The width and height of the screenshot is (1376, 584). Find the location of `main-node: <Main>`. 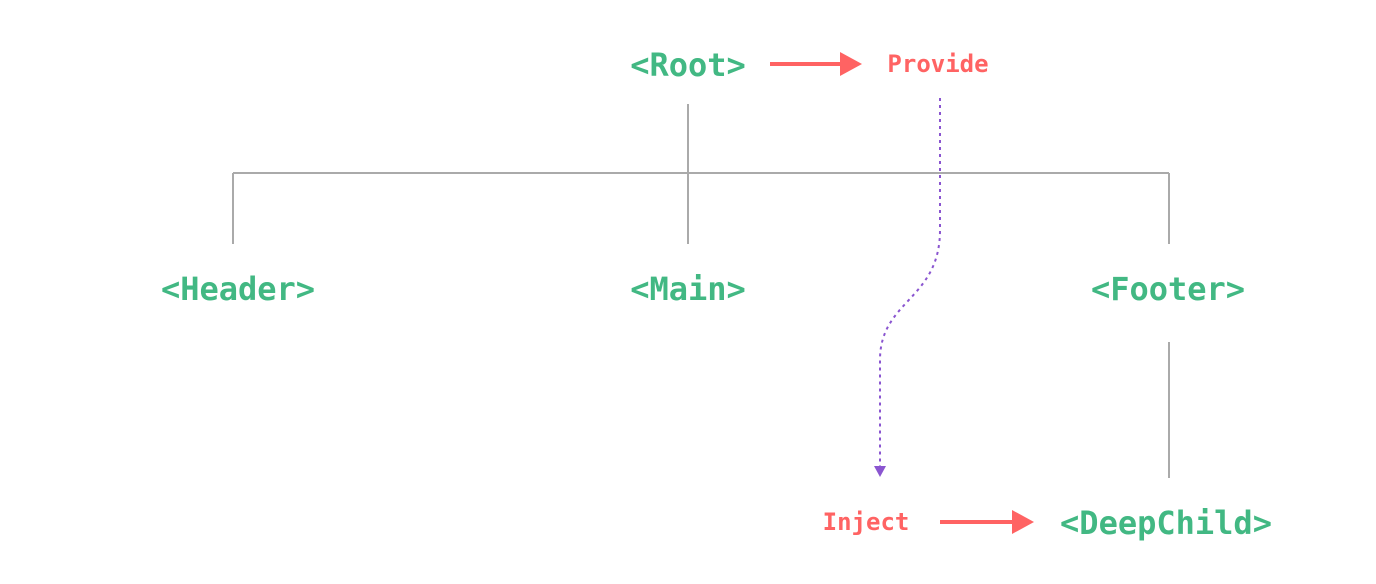

main-node: <Main> is located at coordinates (688, 289).